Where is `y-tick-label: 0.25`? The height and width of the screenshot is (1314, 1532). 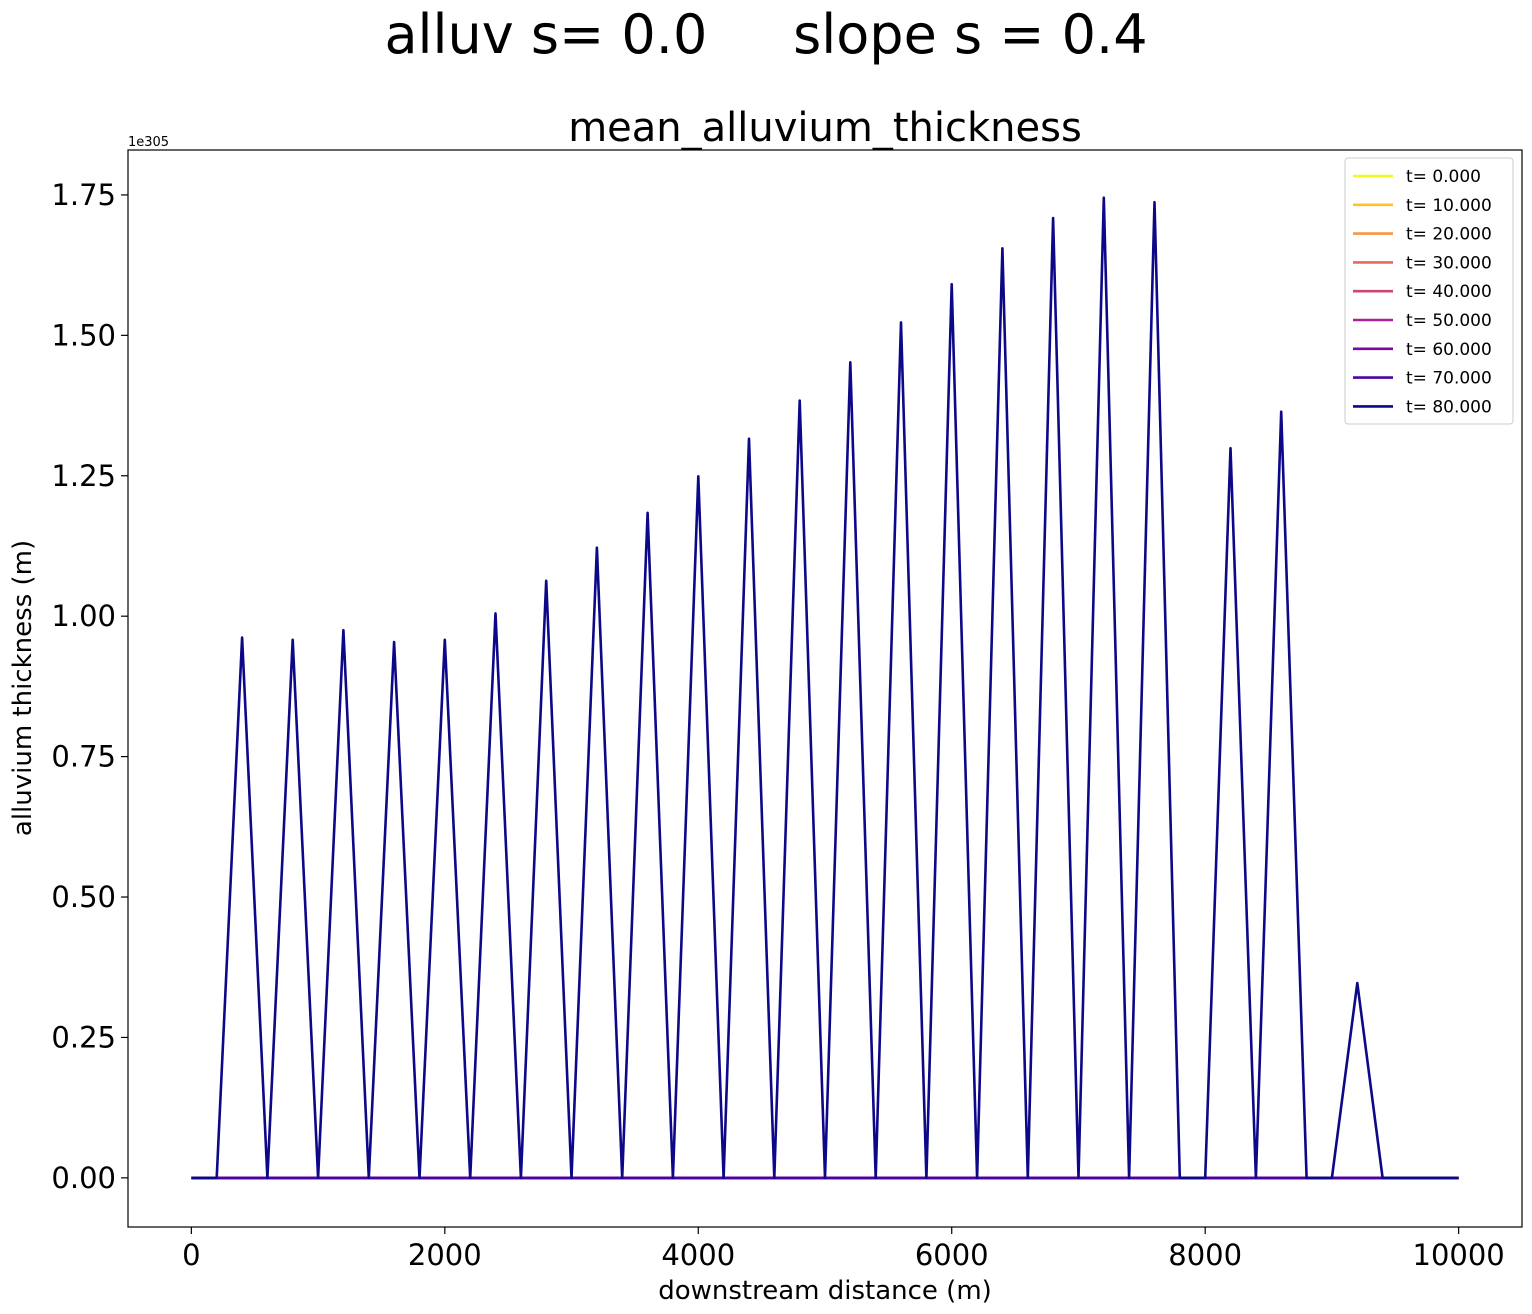
y-tick-label: 0.25 is located at coordinates (83, 1037).